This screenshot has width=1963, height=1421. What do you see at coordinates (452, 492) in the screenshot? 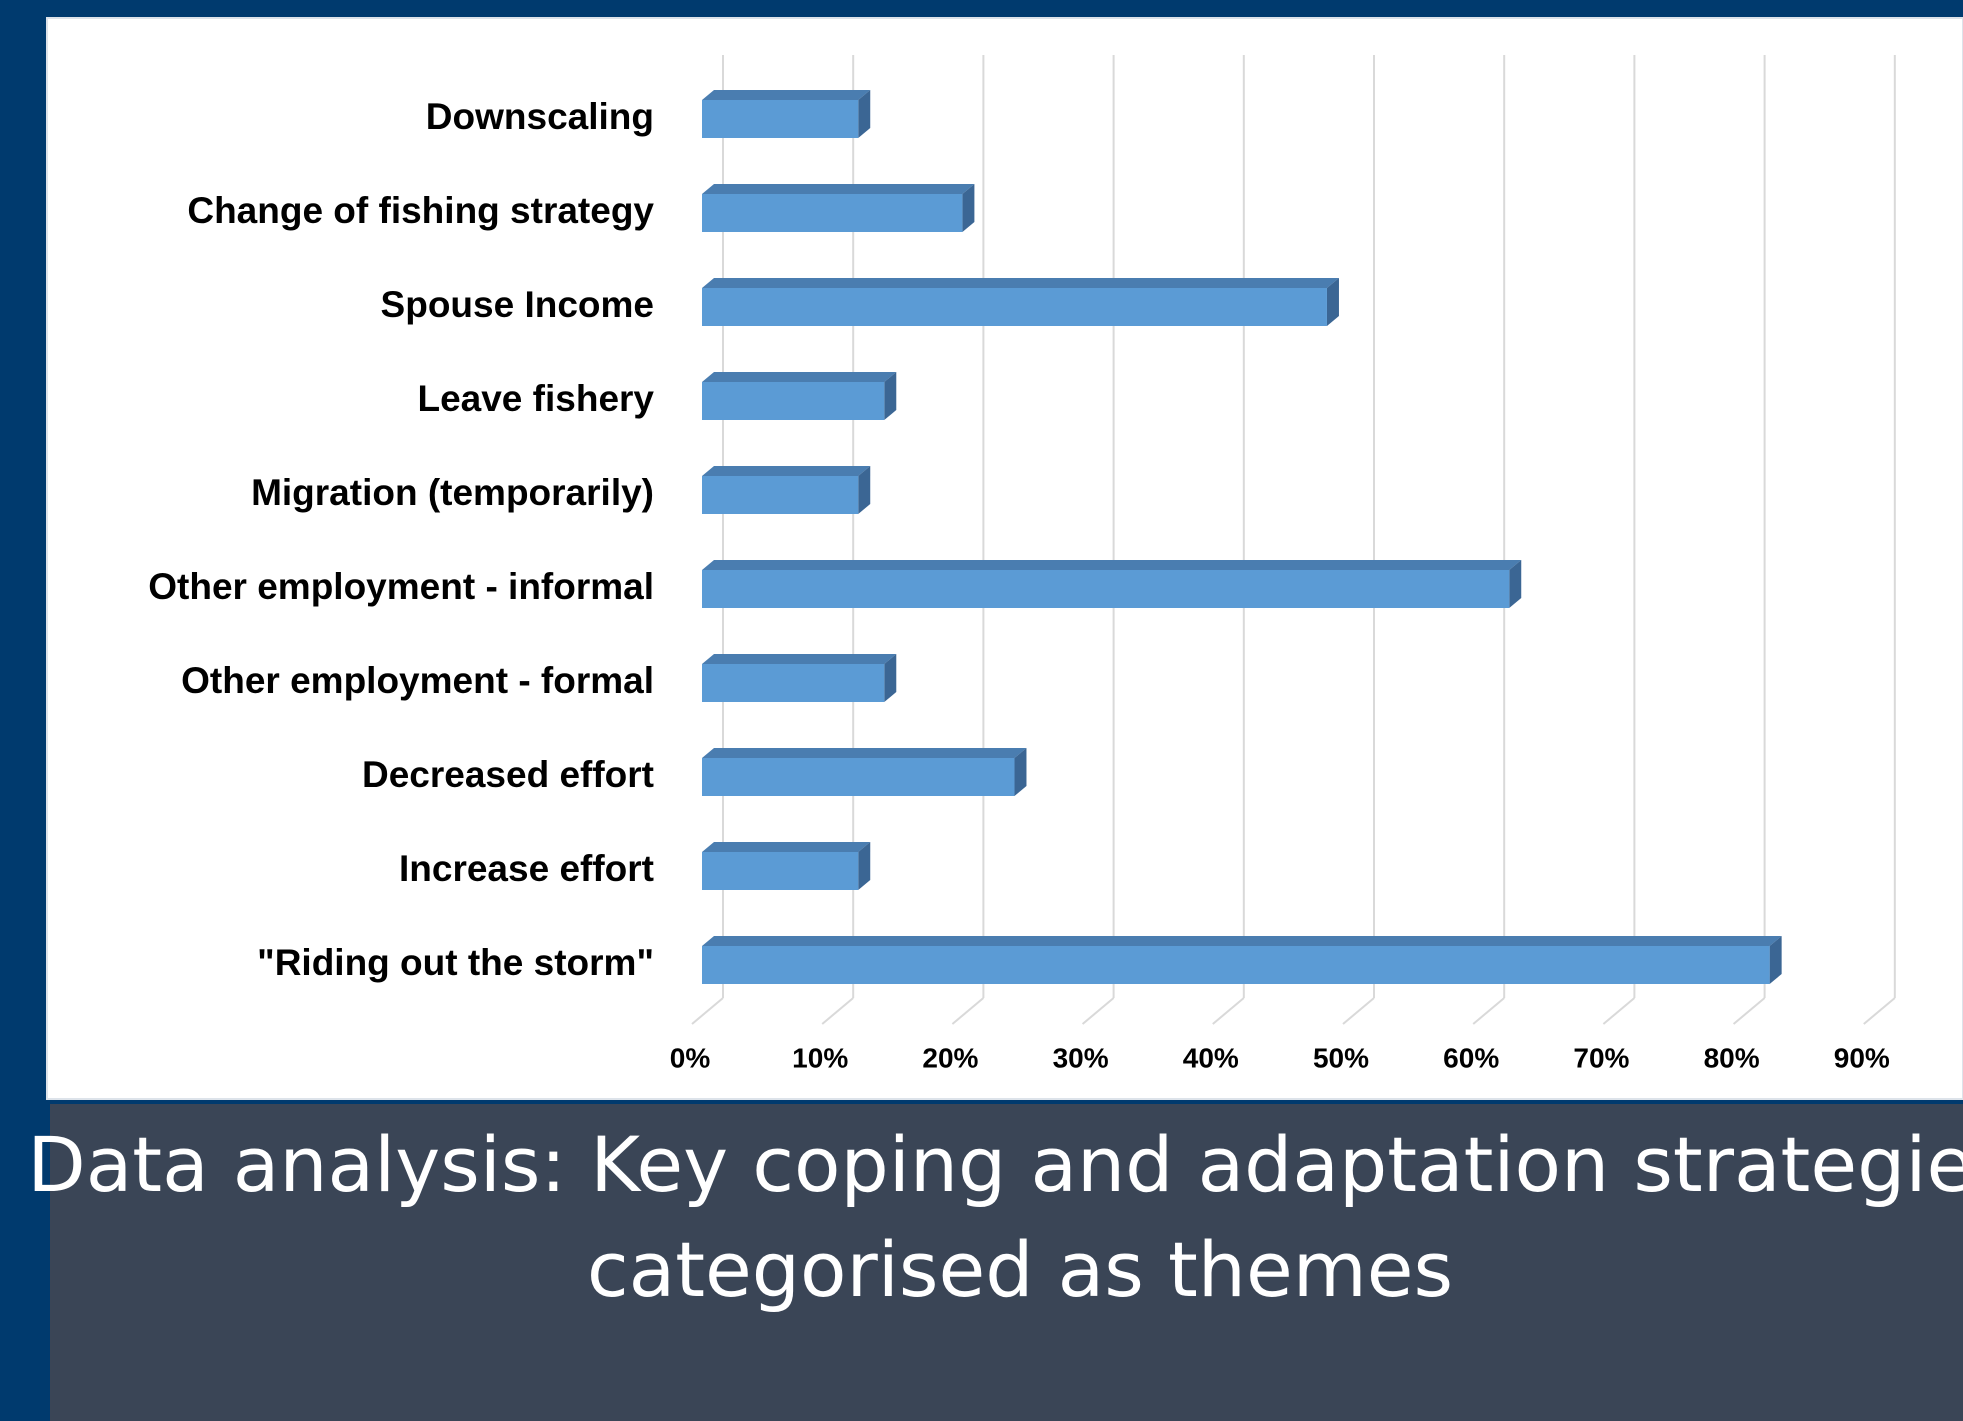
I see `category-label: Migration (temporarily)` at bounding box center [452, 492].